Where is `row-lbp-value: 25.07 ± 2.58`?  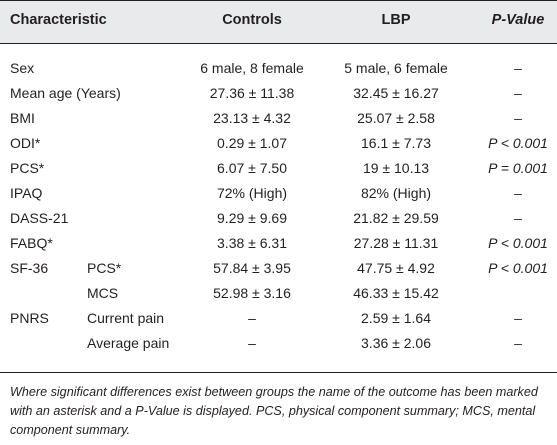
row-lbp-value: 25.07 ± 2.58 is located at coordinates (396, 118).